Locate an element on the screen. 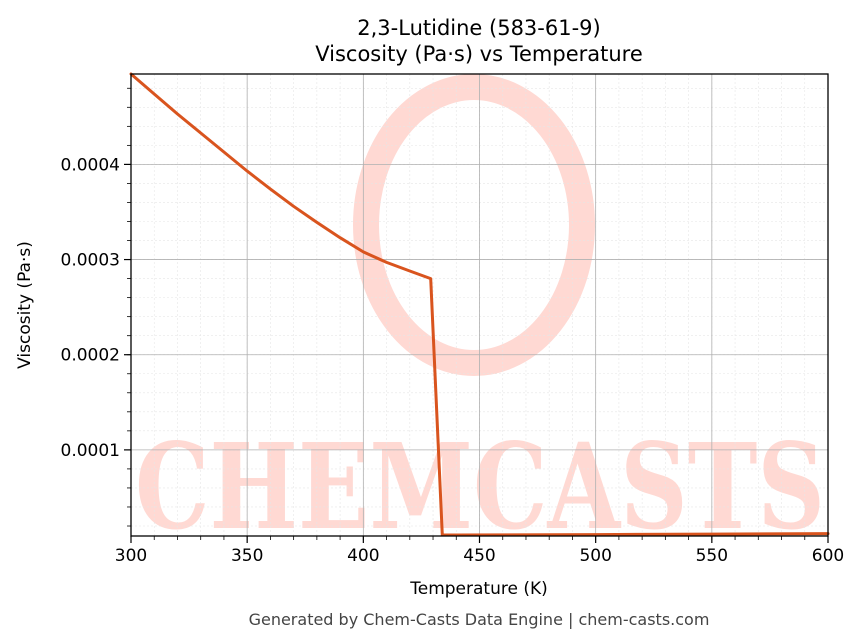 This screenshot has width=863, height=644. x-tick-label: 300 is located at coordinates (131, 556).